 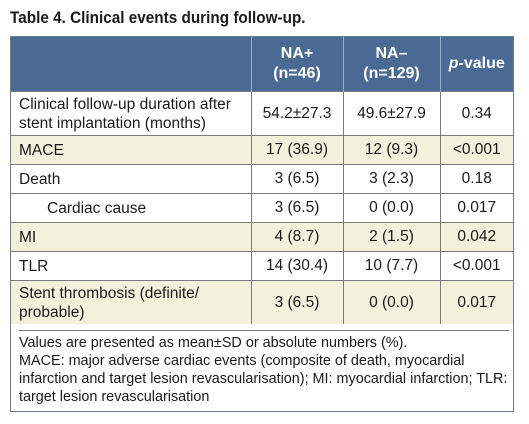 What do you see at coordinates (131, 150) in the screenshot?
I see `row-label: MACE` at bounding box center [131, 150].